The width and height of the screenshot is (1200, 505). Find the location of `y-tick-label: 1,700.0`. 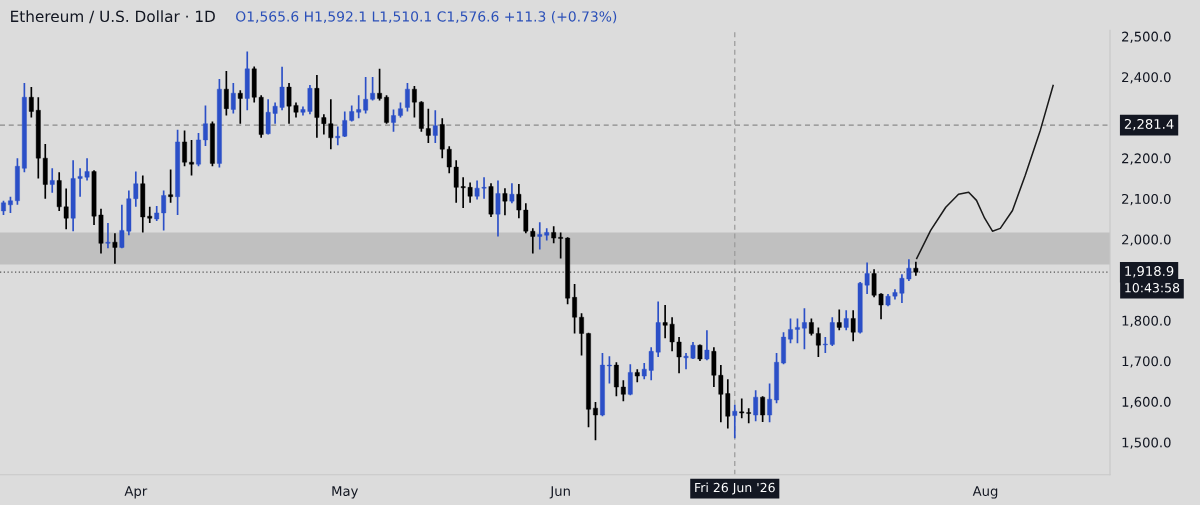

y-tick-label: 1,700.0 is located at coordinates (1146, 362).